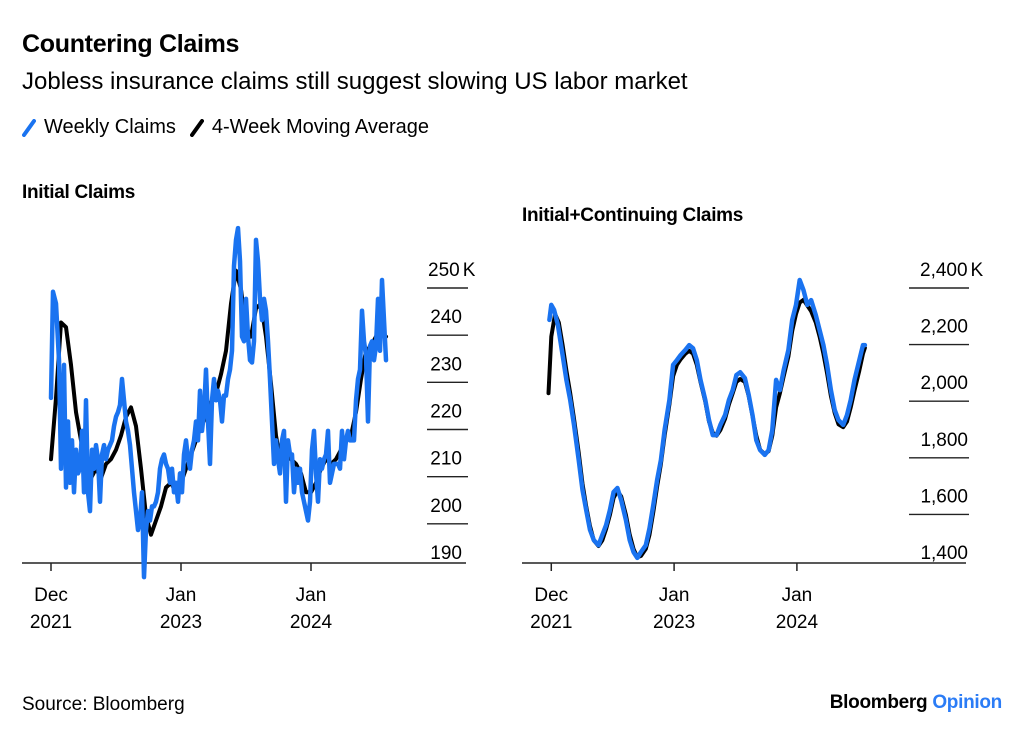 The height and width of the screenshot is (738, 1024). Describe the element at coordinates (633, 215) in the screenshot. I see `panel-title-initial-continuing-claims: Initial+Continuing Claims` at that location.